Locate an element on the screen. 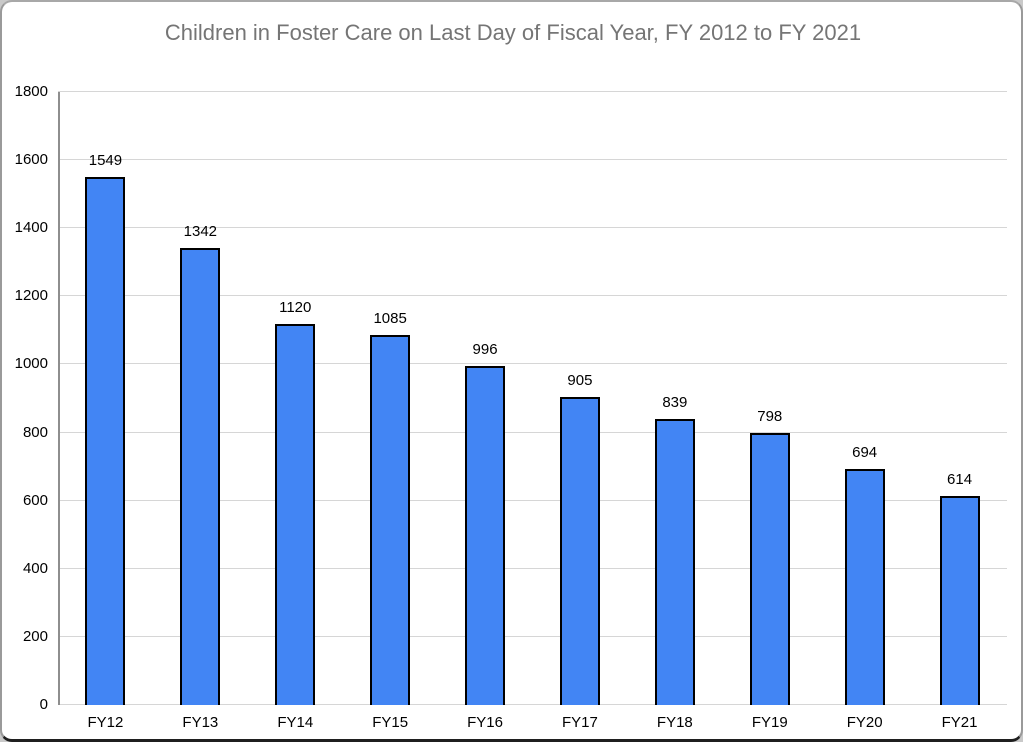 Image resolution: width=1023 pixels, height=742 pixels. y-axis-line is located at coordinates (59, 398).